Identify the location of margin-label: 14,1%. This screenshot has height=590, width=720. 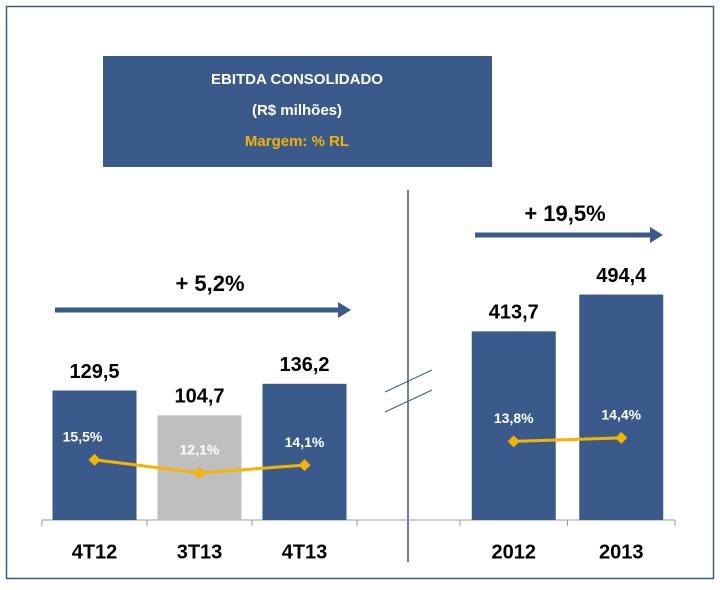
(305, 442).